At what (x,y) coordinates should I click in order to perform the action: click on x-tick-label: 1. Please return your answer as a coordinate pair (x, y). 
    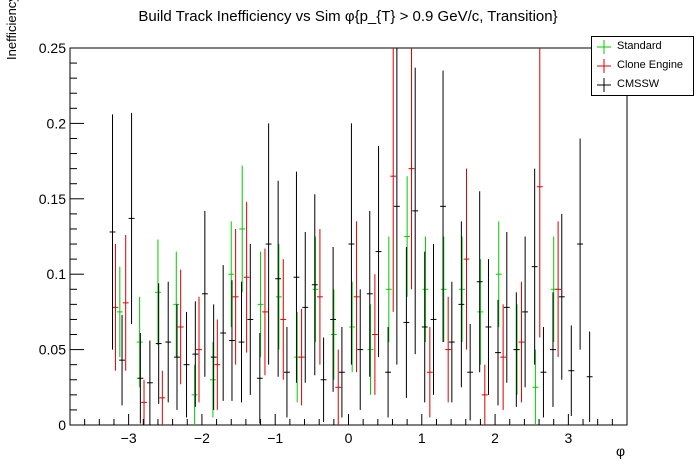
    Looking at the image, I should click on (422, 438).